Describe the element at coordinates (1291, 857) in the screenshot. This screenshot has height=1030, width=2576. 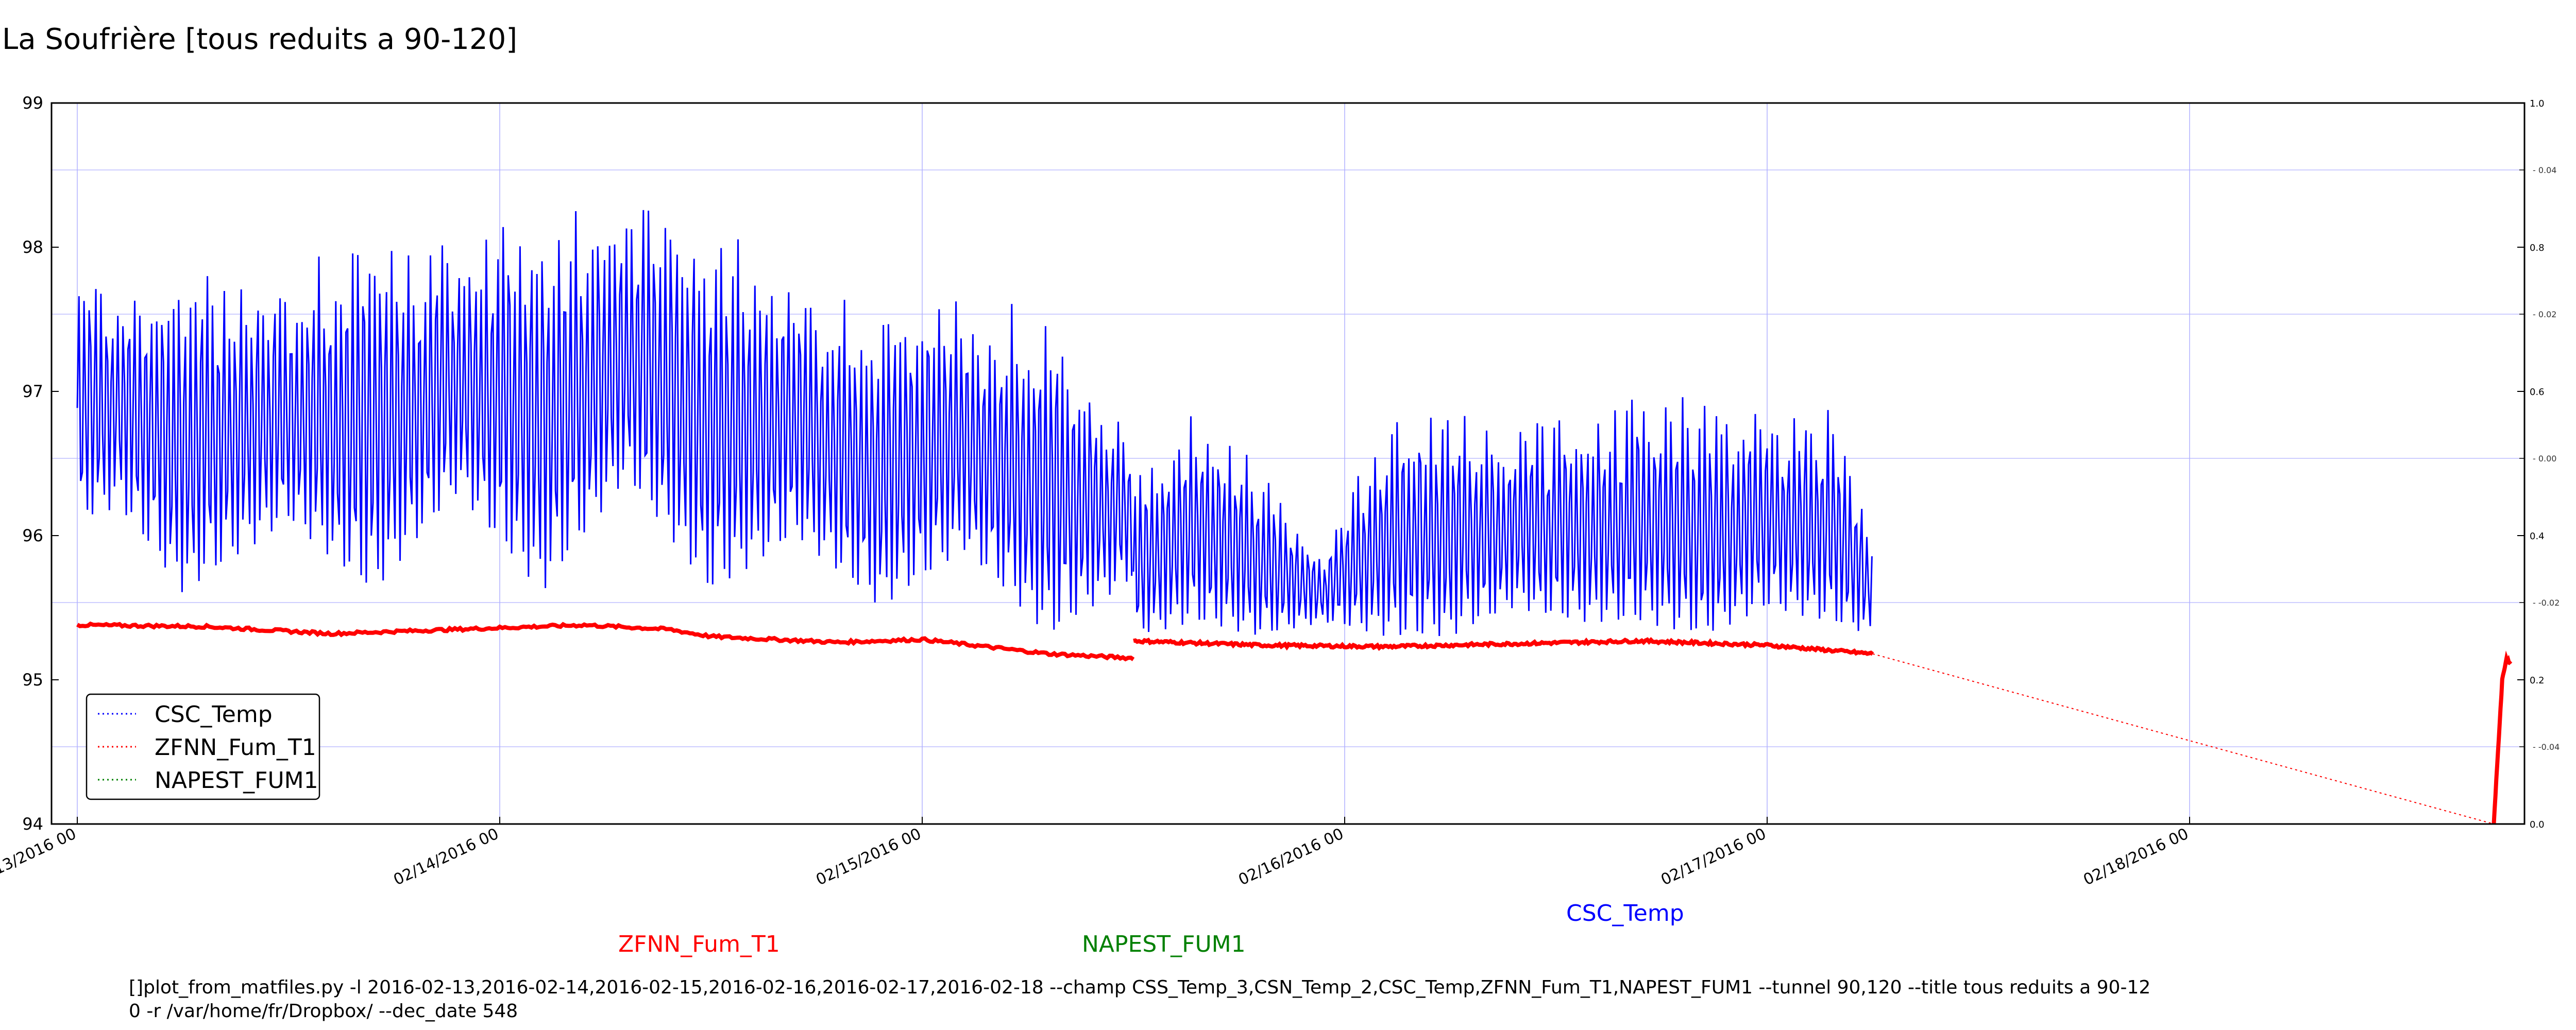
I see `x-tick-label: 02/16/2016 00` at that location.